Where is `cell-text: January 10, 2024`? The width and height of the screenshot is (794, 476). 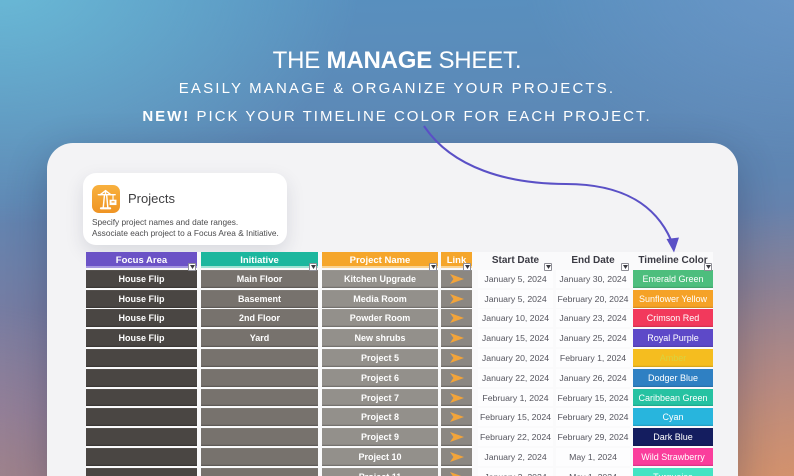
cell-text: January 10, 2024 is located at coordinates (515, 318).